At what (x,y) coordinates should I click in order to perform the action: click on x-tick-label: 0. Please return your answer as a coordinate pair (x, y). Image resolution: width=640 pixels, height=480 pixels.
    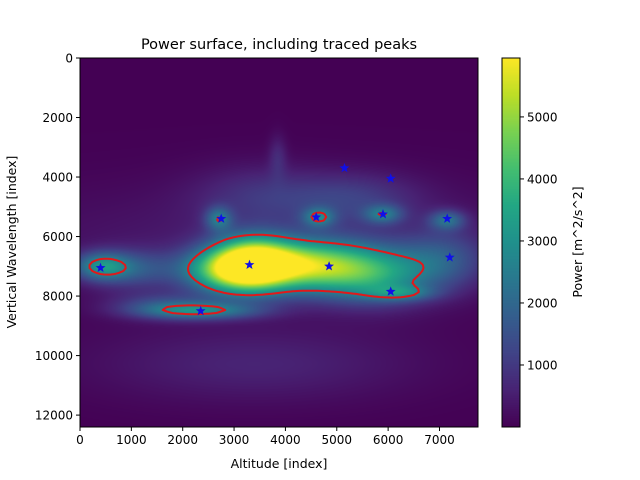
    Looking at the image, I should click on (80, 440).